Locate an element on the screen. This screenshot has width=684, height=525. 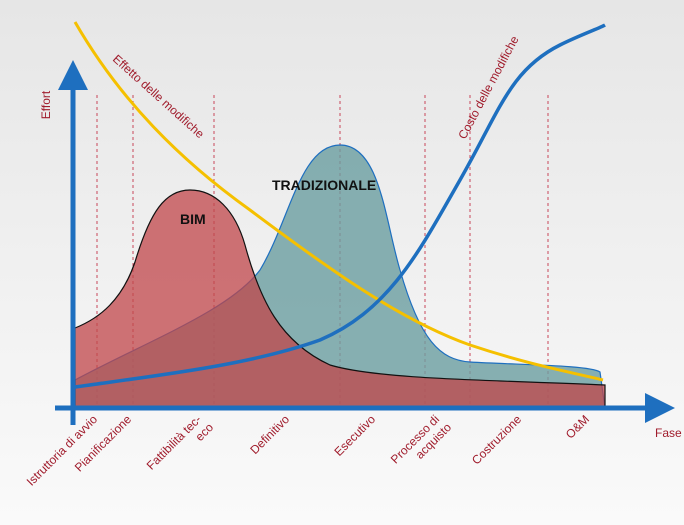
traditional-label: TRADIZIONALE is located at coordinates (324, 185).